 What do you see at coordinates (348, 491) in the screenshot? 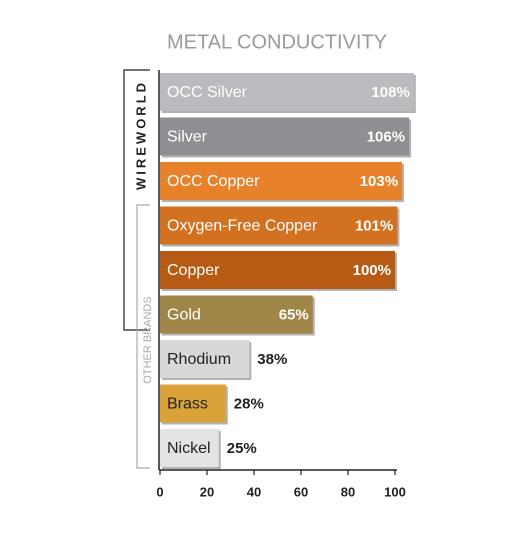
I see `x-tick-label: 80` at bounding box center [348, 491].